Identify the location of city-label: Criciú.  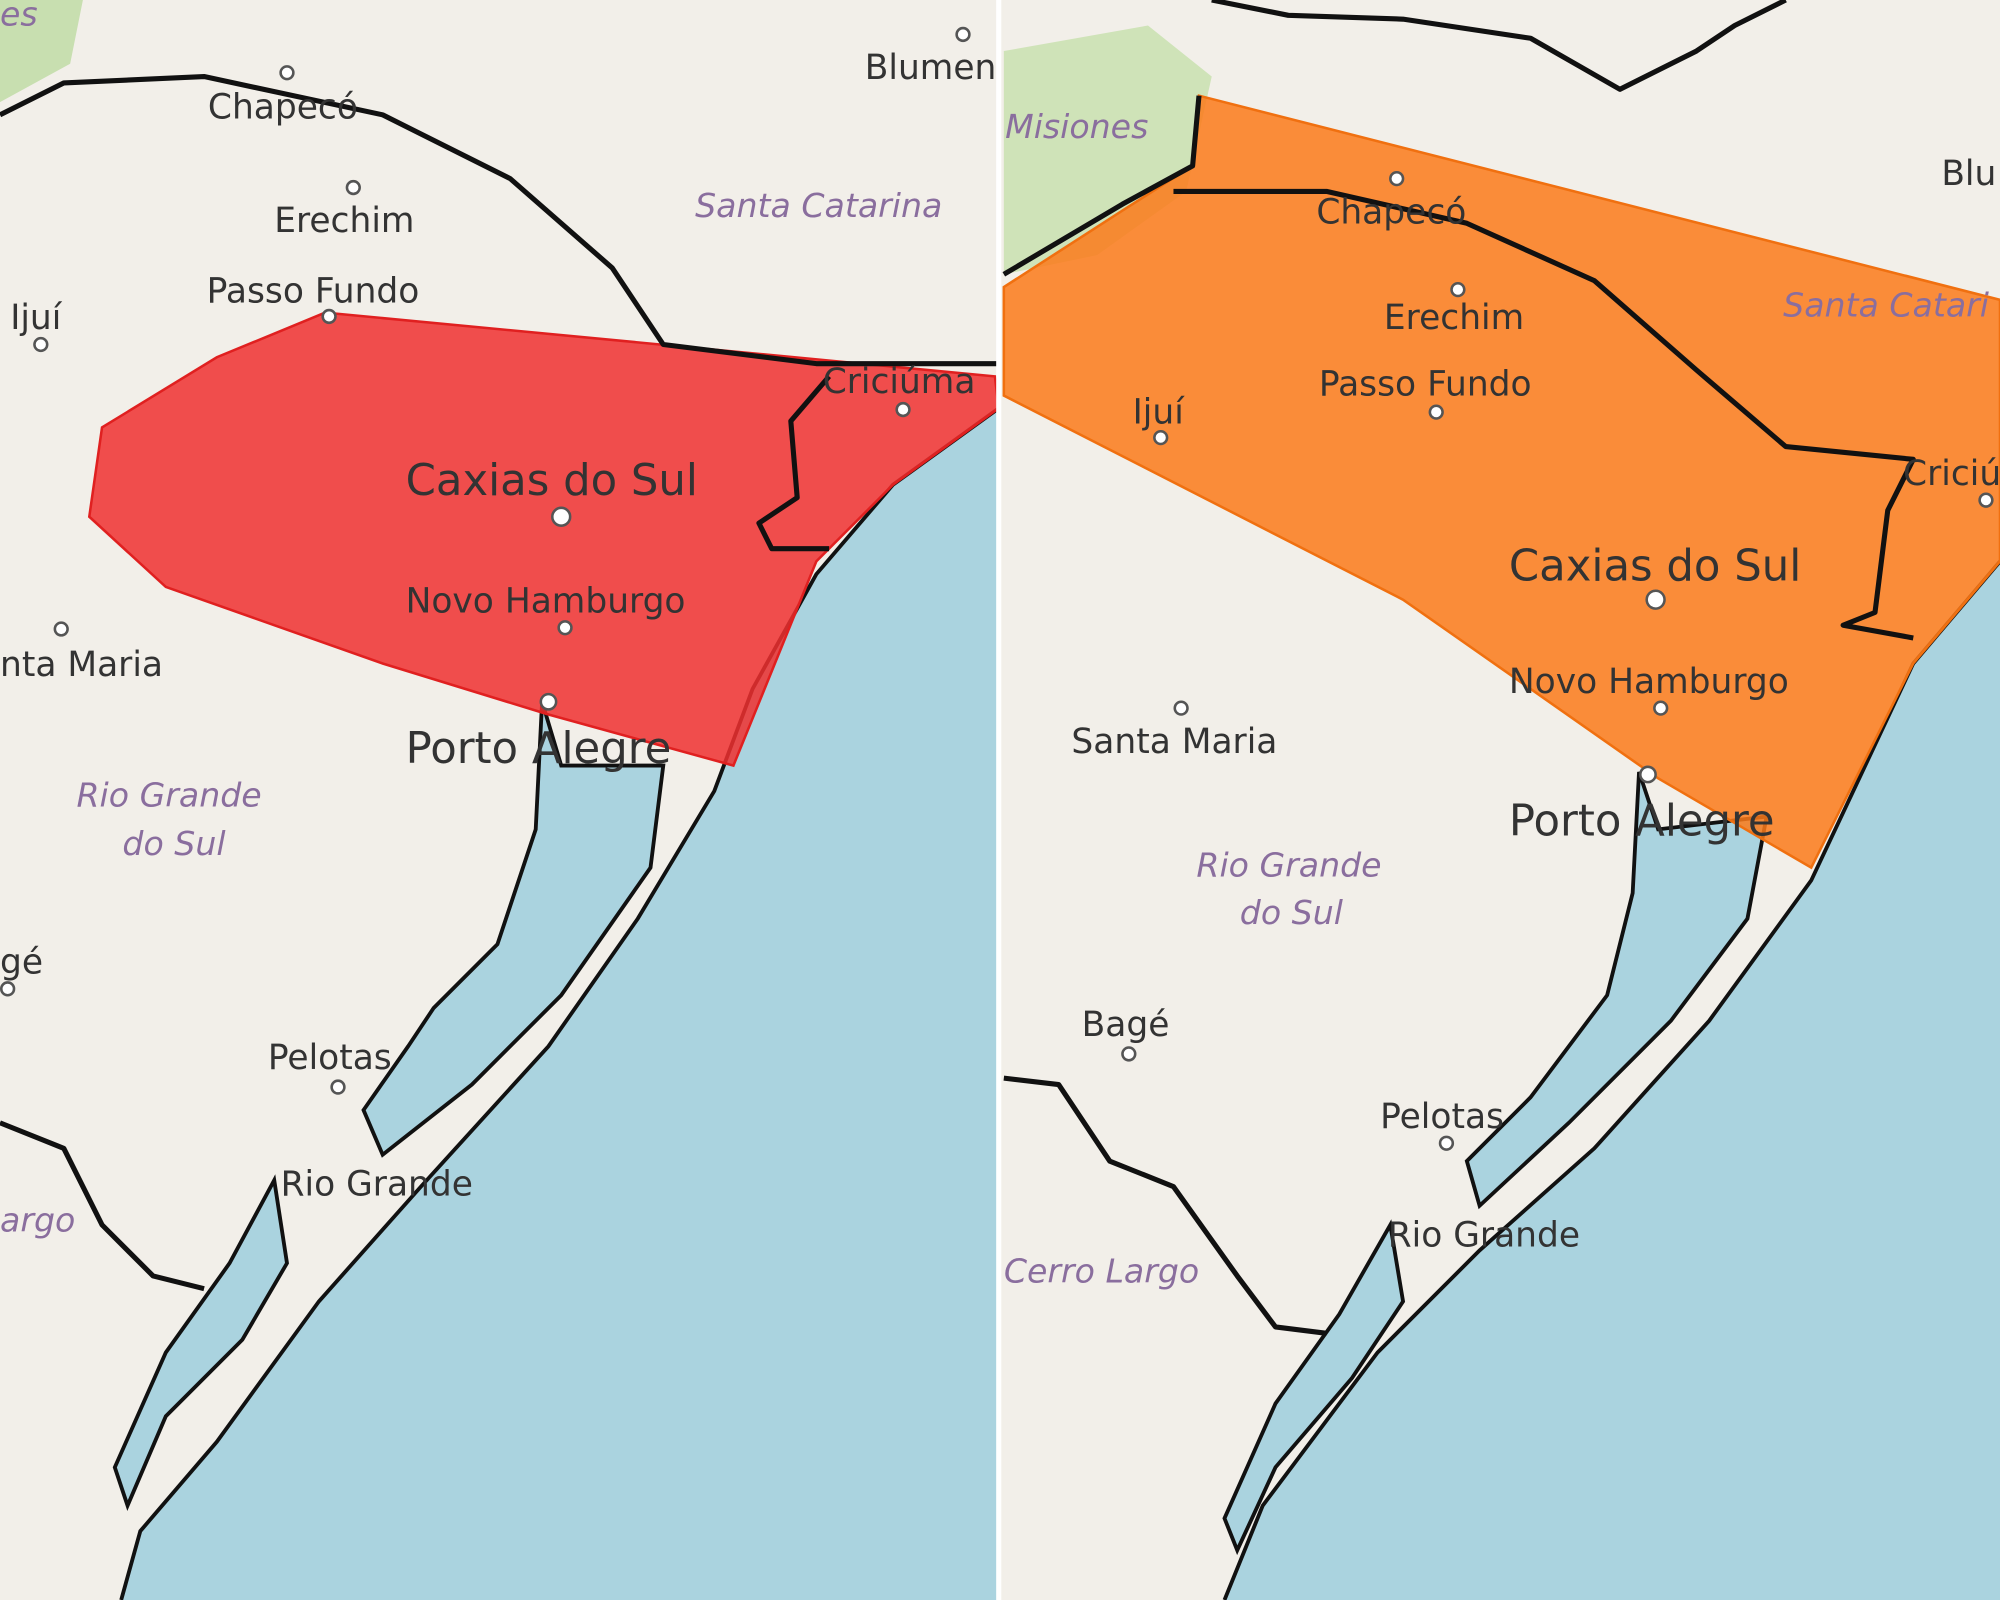
(1951, 474).